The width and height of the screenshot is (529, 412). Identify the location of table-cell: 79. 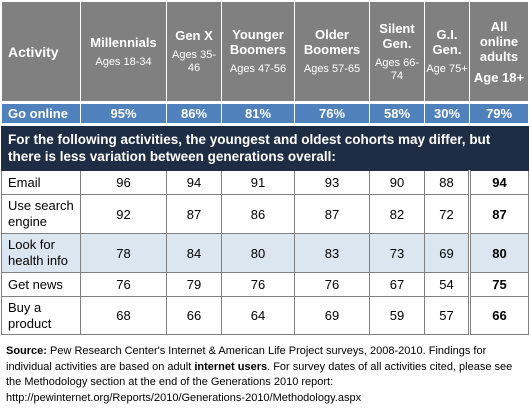
(194, 284).